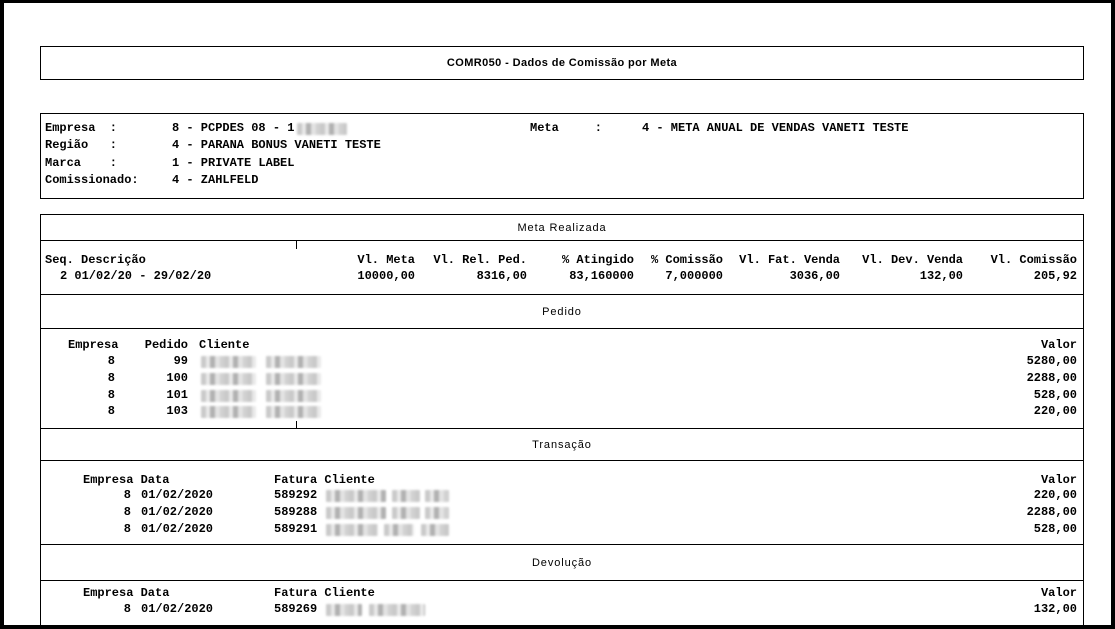 This screenshot has width=1115, height=629. What do you see at coordinates (562, 481) in the screenshot?
I see `transacao-header-row: Empresa Data Fatura Cliente Valor` at bounding box center [562, 481].